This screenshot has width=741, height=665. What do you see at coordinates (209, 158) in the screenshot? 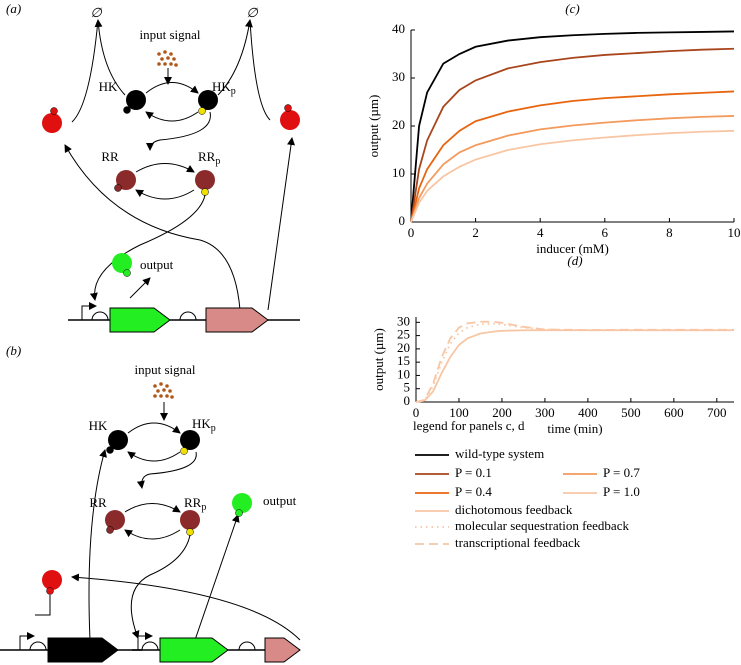
I see `rrp-label: RRp` at bounding box center [209, 158].